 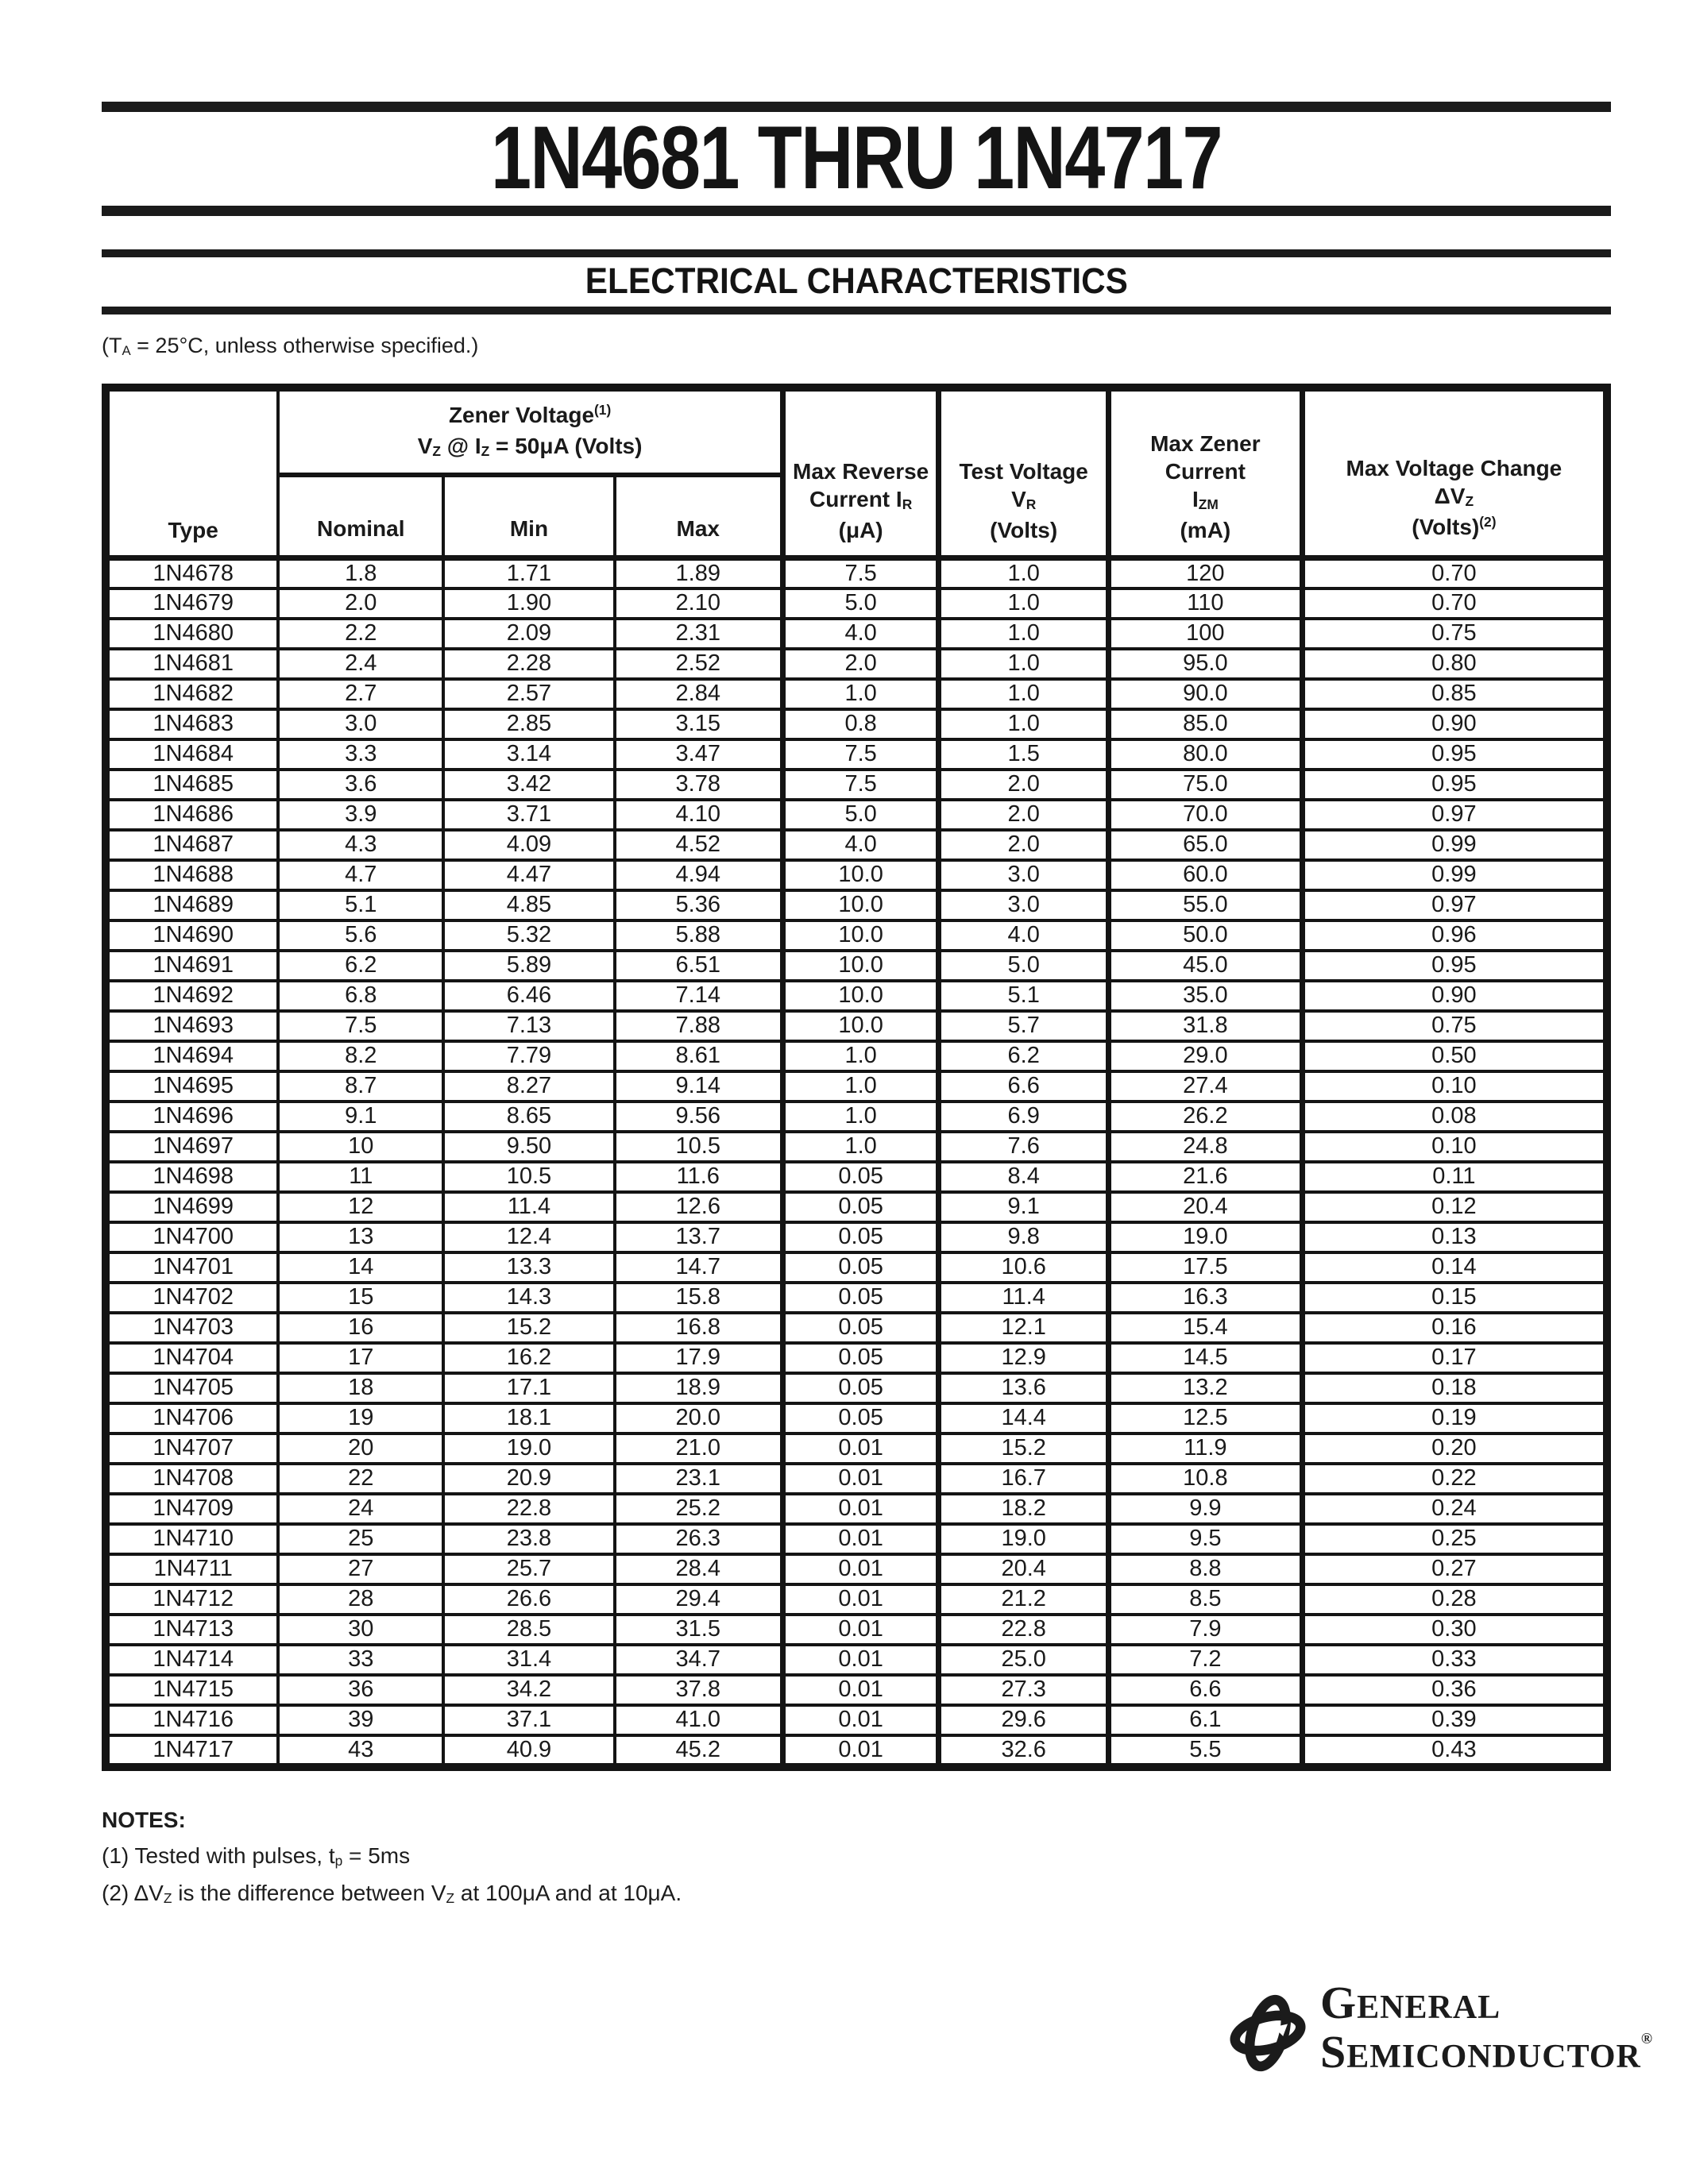 I want to click on cell-max: 5.88, so click(x=699, y=935).